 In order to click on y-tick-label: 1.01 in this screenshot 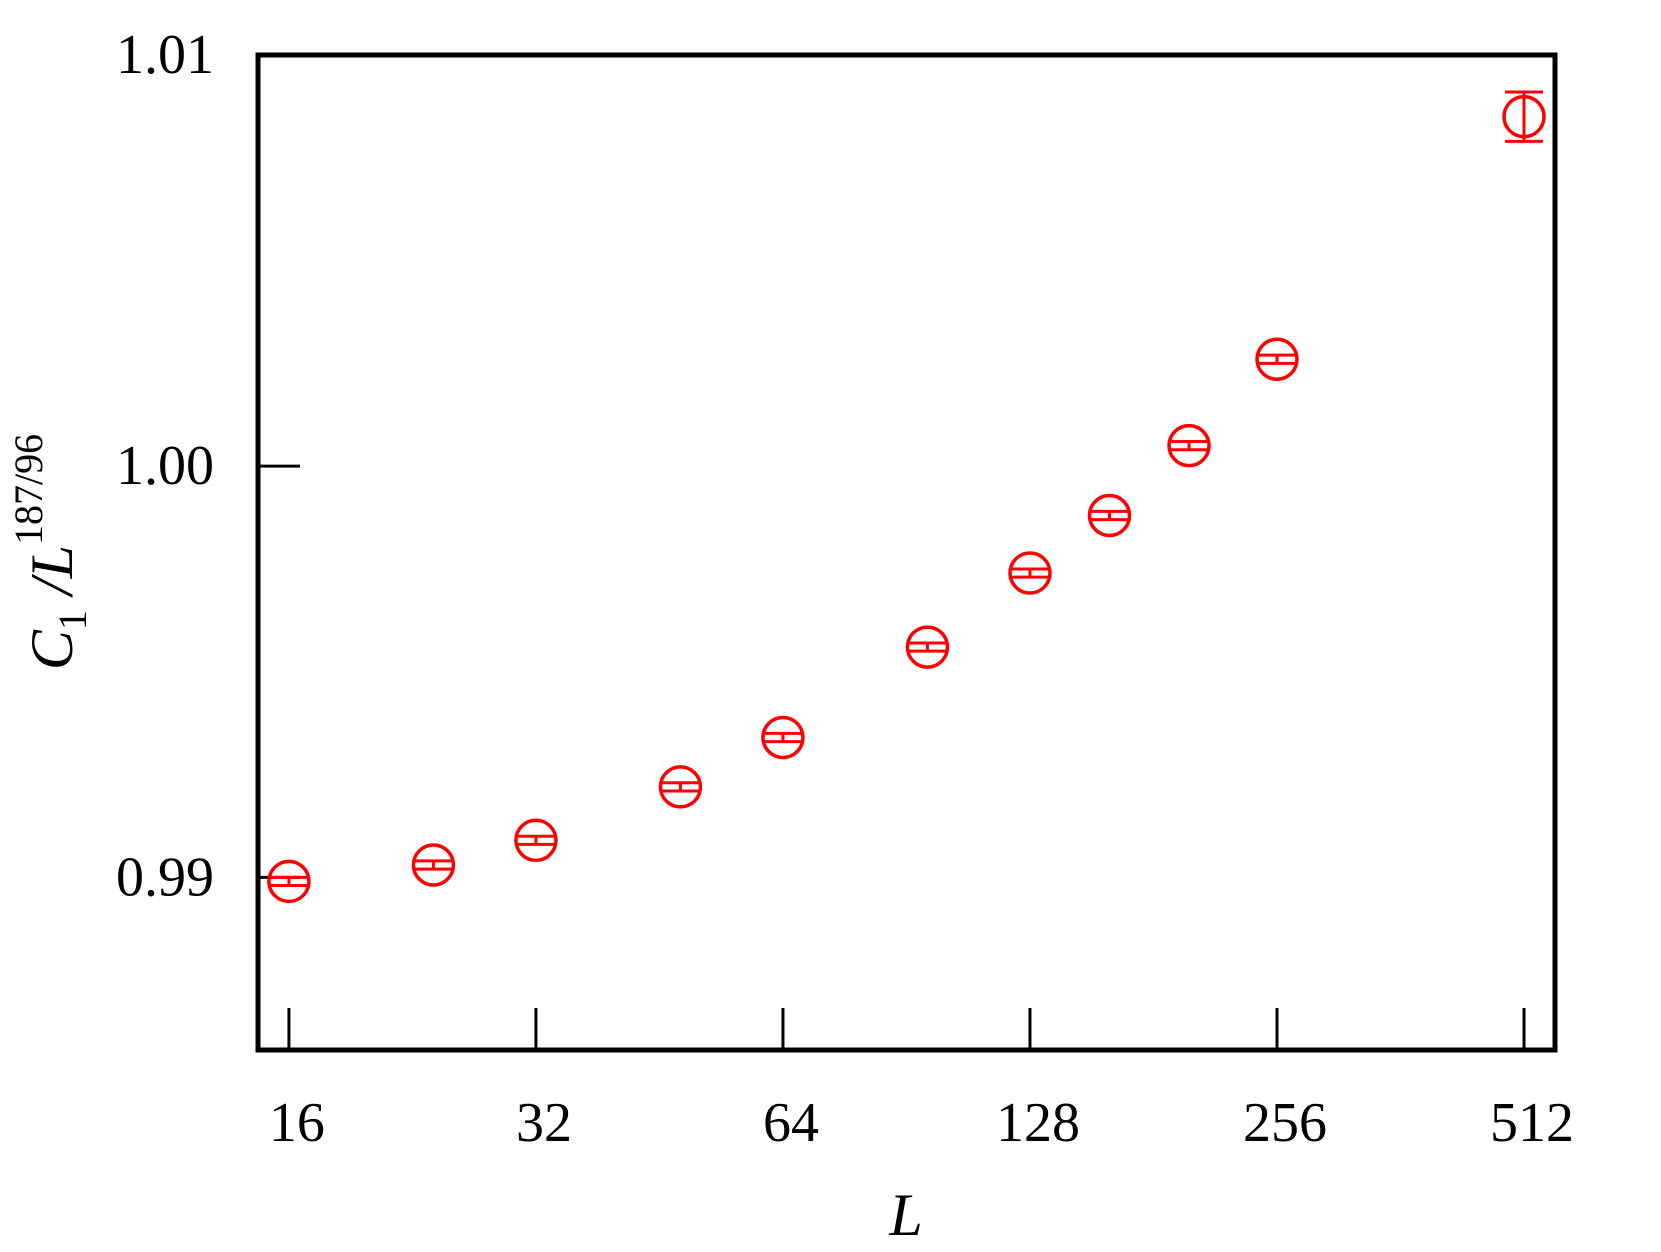, I will do `click(165, 55)`.